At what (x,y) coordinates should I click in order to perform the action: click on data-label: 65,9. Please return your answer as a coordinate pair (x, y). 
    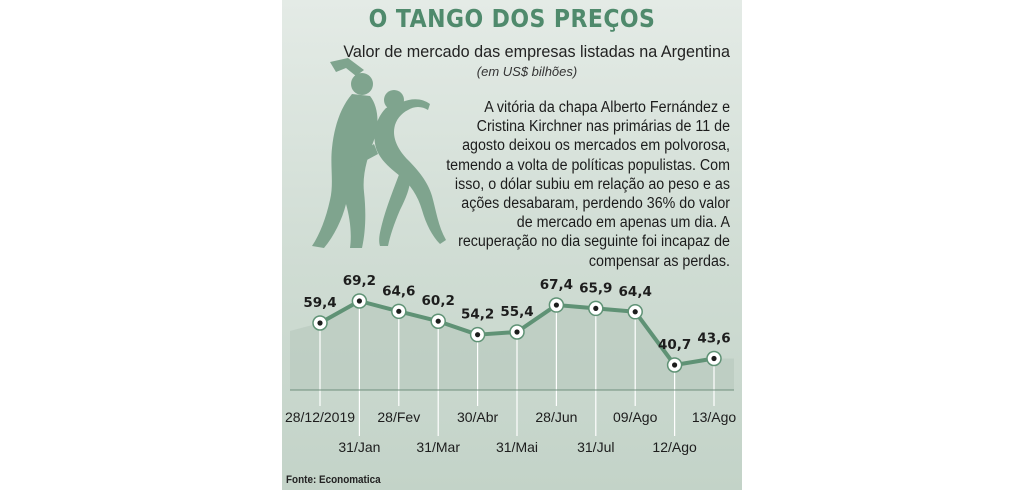
    Looking at the image, I should click on (595, 288).